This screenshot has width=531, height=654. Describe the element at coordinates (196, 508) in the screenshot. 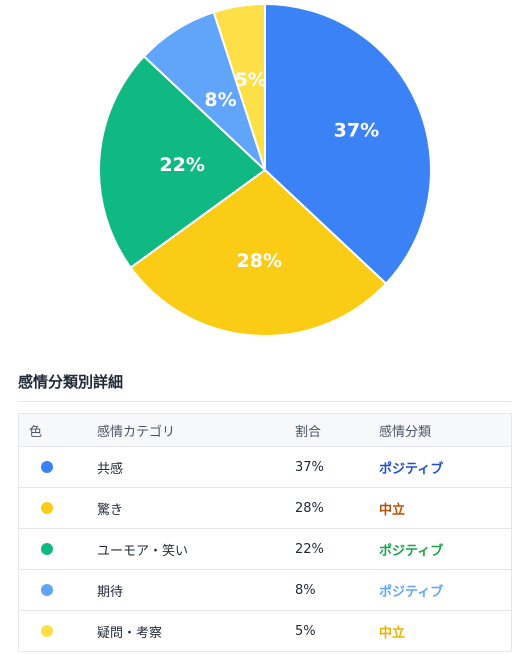

I see `category-cell: 驚き` at that location.